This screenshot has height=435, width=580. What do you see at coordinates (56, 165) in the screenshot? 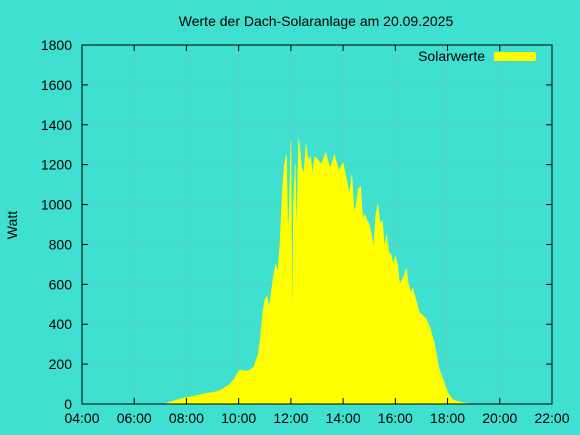
I see `y-tick-label: 1200` at bounding box center [56, 165].